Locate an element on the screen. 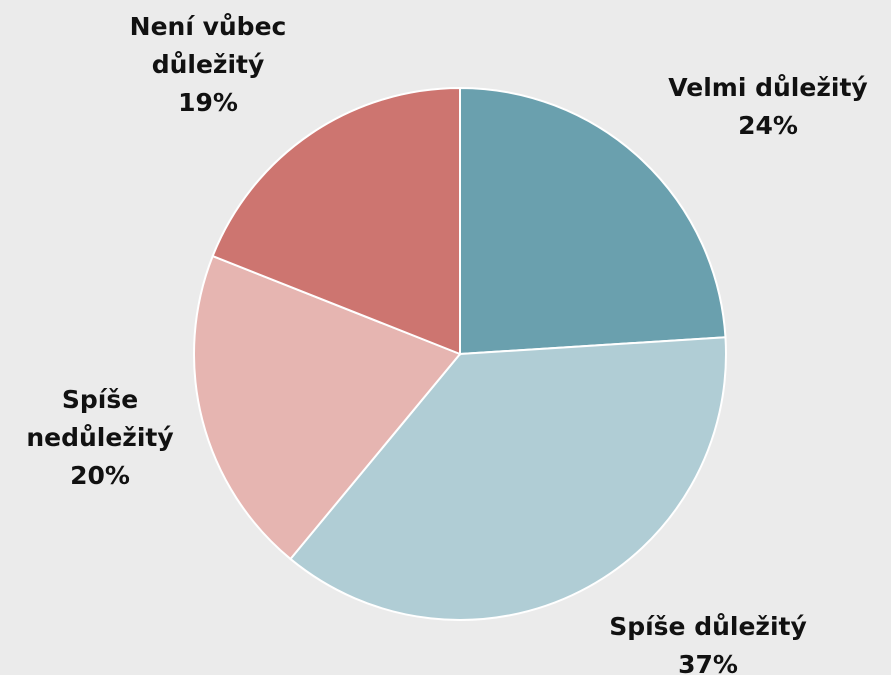 Image resolution: width=891 pixels, height=675 pixels. percent-label: 20% is located at coordinates (100, 475).